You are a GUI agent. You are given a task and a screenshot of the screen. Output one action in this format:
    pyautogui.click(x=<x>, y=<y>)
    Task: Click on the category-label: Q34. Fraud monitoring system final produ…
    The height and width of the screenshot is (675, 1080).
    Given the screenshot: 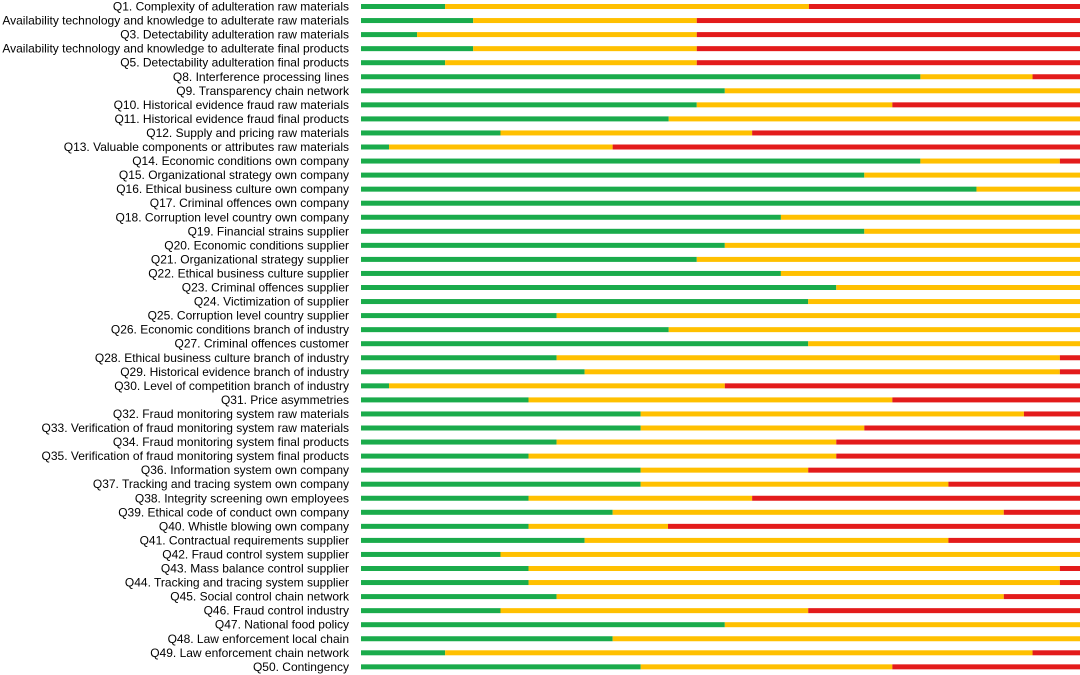 What is the action you would take?
    pyautogui.click(x=231, y=442)
    